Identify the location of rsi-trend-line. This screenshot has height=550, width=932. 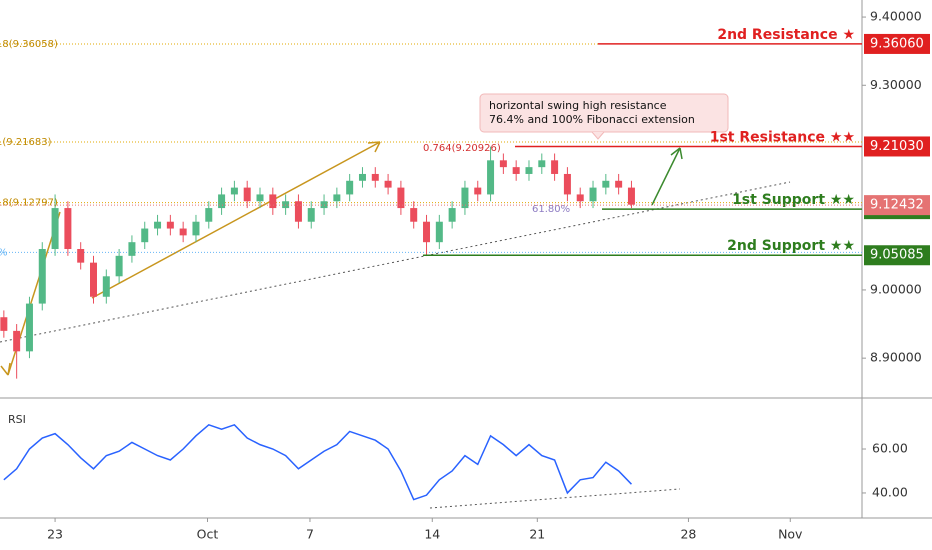
(555, 498).